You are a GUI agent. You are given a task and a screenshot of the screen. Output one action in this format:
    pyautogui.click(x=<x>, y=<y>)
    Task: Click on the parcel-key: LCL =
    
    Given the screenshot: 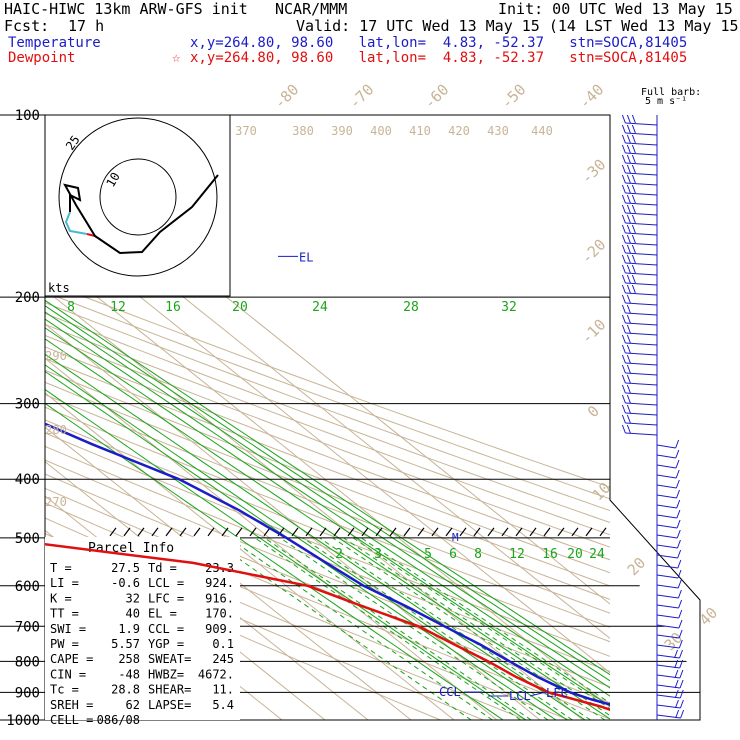 What is the action you would take?
    pyautogui.click(x=166, y=583)
    